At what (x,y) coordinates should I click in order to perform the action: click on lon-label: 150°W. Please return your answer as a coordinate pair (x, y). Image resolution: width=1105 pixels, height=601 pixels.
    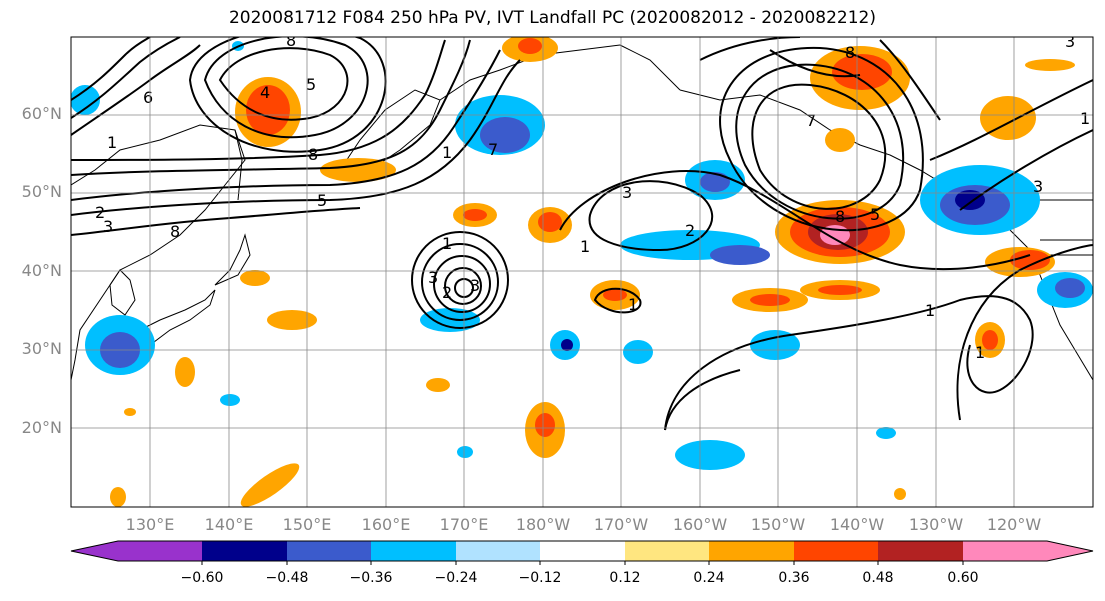
    Looking at the image, I should click on (778, 524).